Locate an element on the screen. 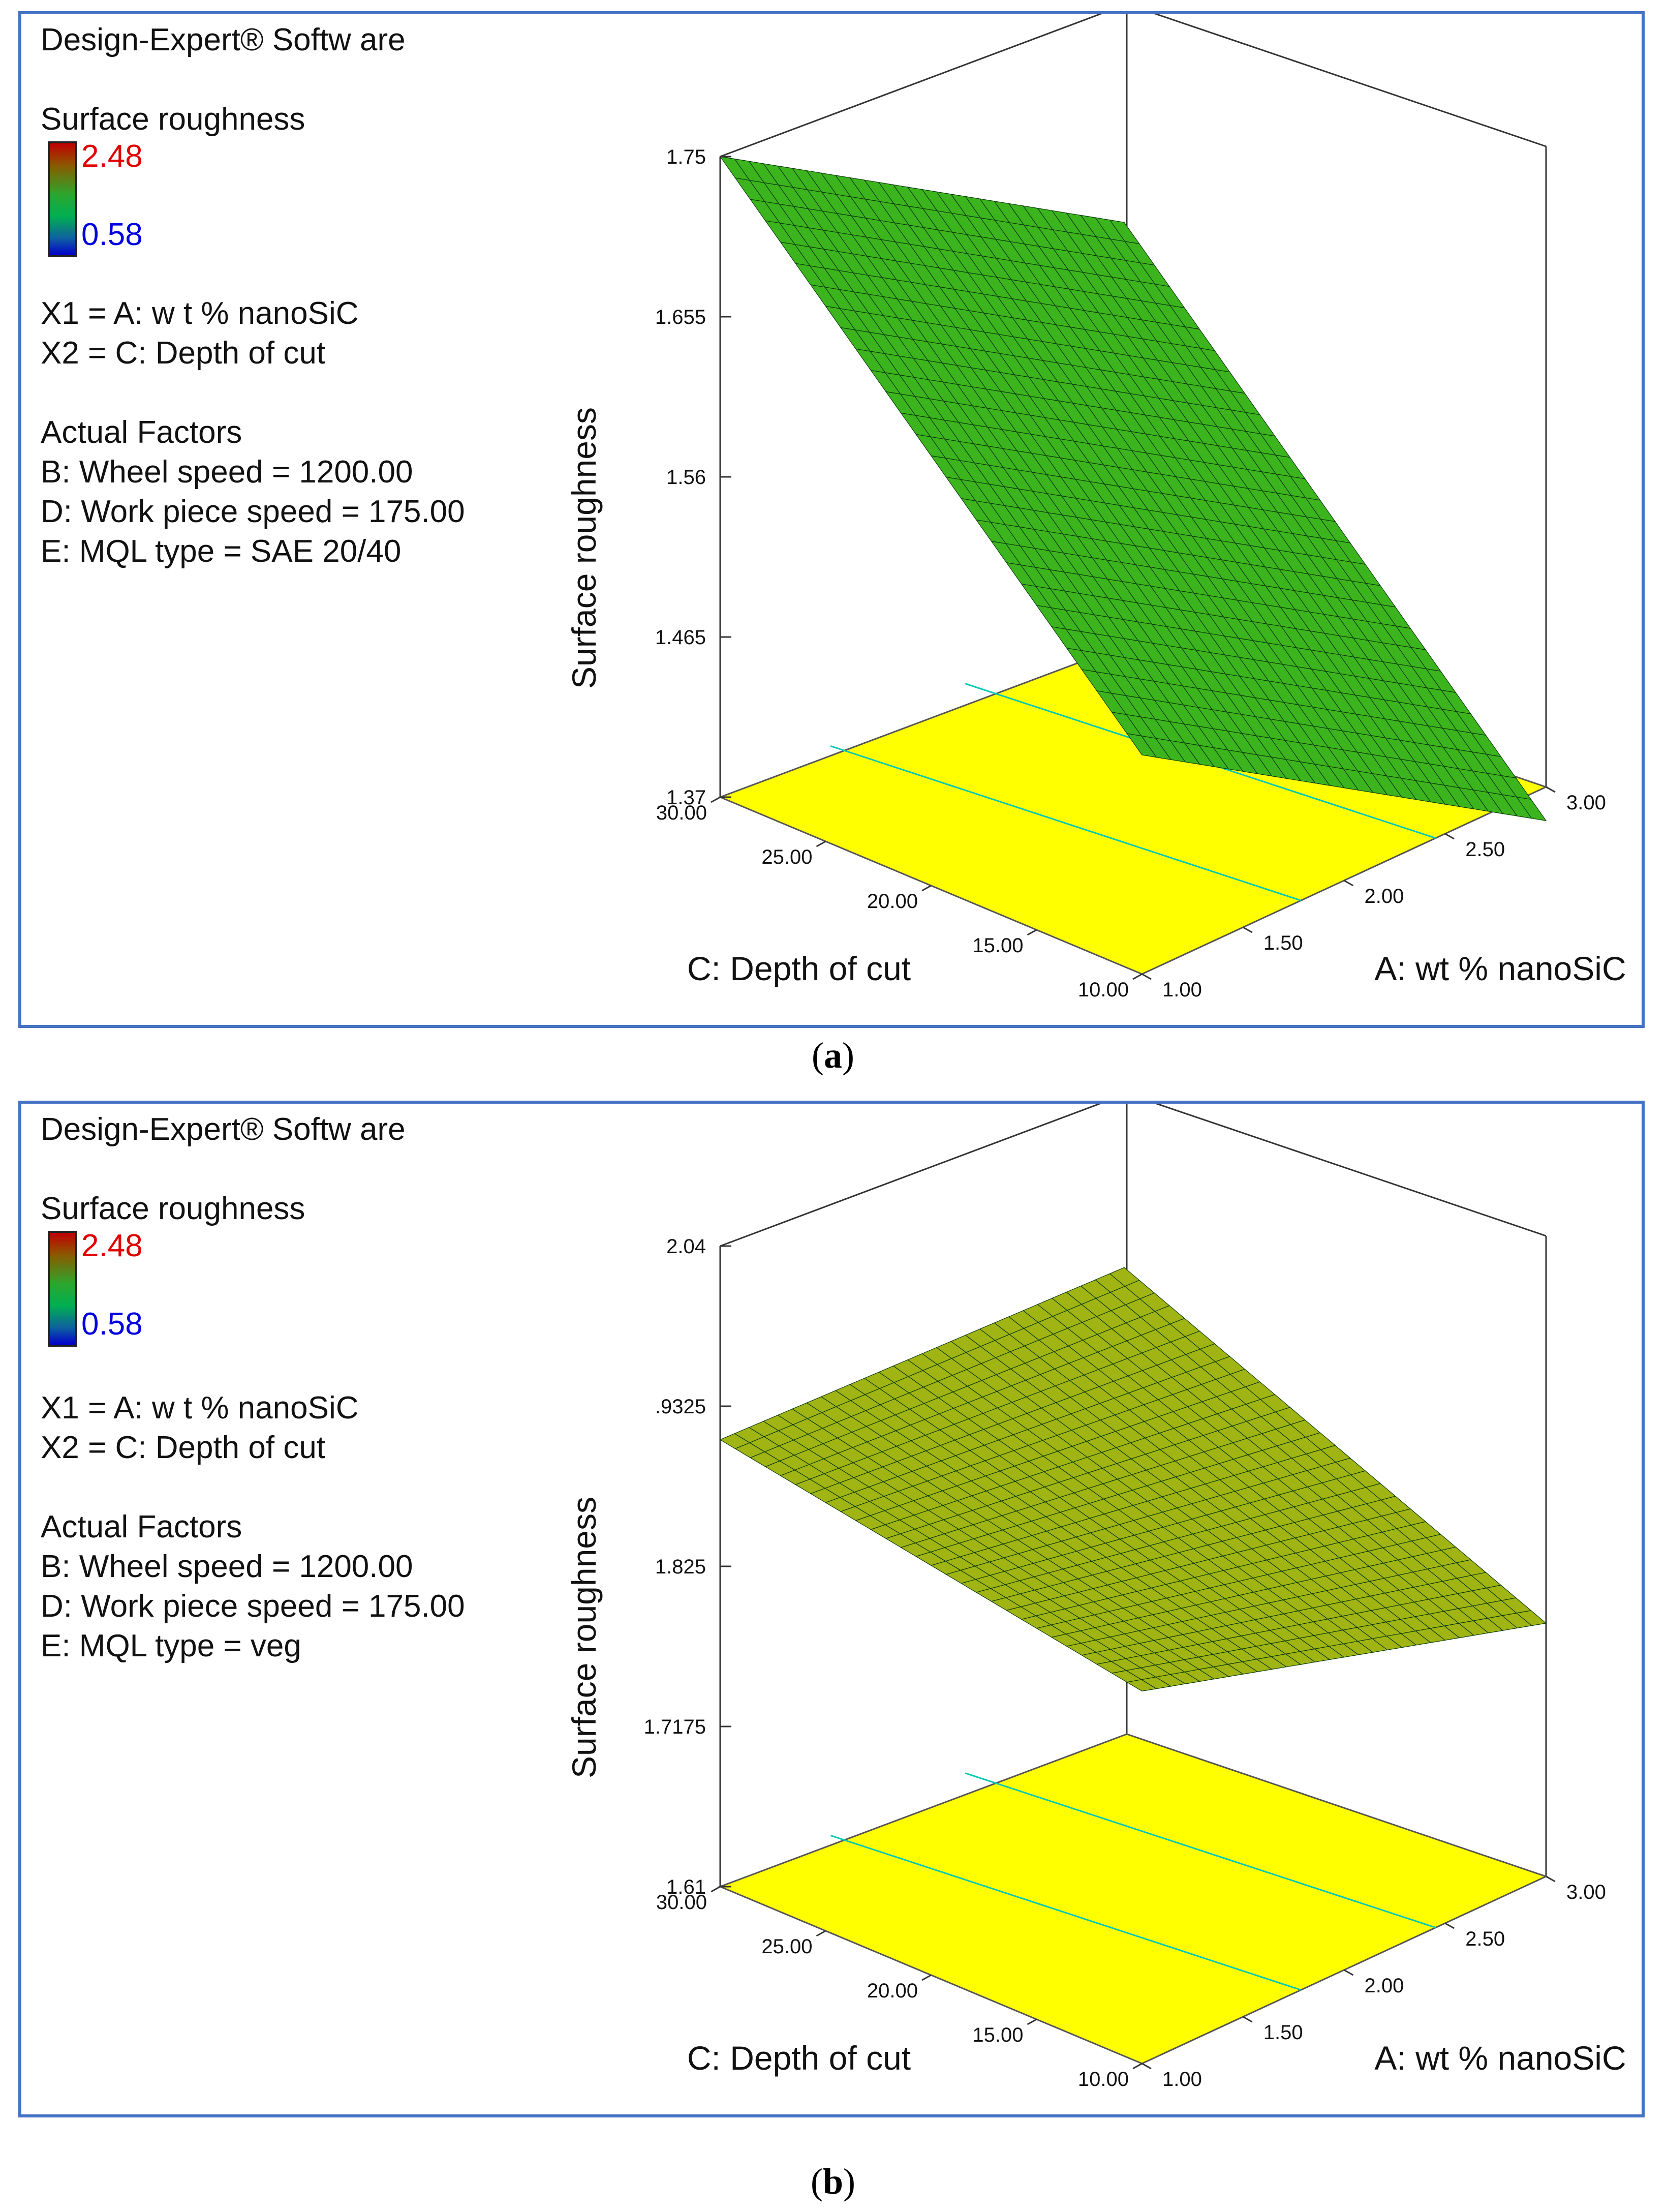  contour-floor is located at coordinates (1133, 1899).